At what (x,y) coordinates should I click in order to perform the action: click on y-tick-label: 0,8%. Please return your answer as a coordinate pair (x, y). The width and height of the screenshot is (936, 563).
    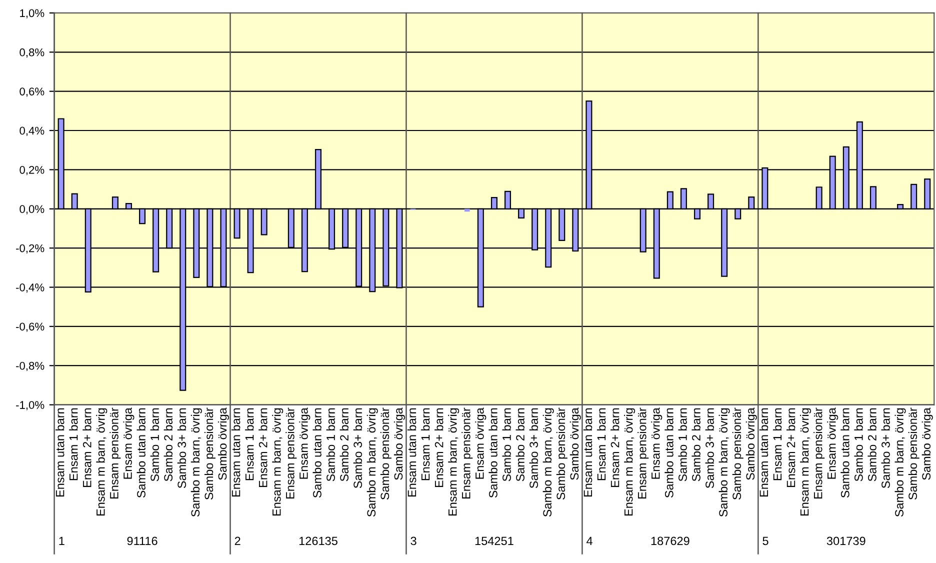
    Looking at the image, I should click on (32, 53).